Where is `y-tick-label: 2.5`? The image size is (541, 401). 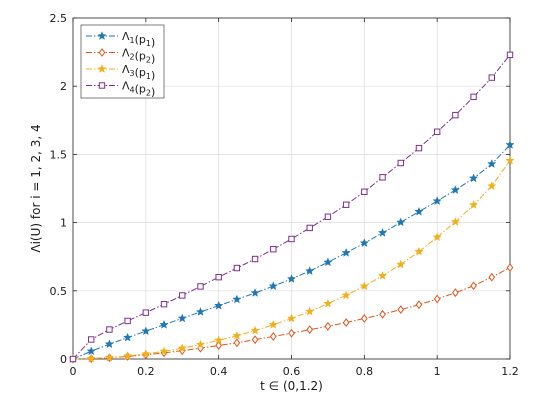
y-tick-label: 2.5 is located at coordinates (59, 18).